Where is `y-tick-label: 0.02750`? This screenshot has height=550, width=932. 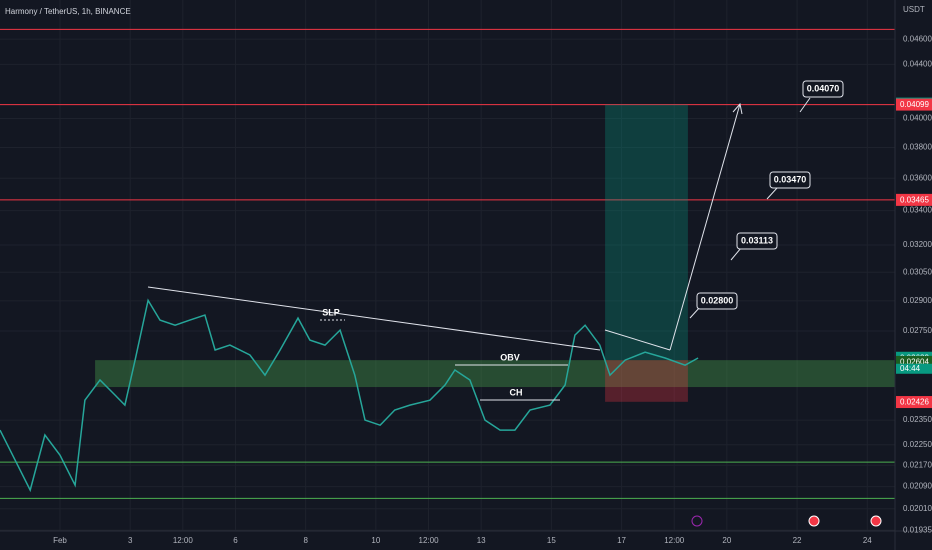
y-tick-label: 0.02750 is located at coordinates (917, 330).